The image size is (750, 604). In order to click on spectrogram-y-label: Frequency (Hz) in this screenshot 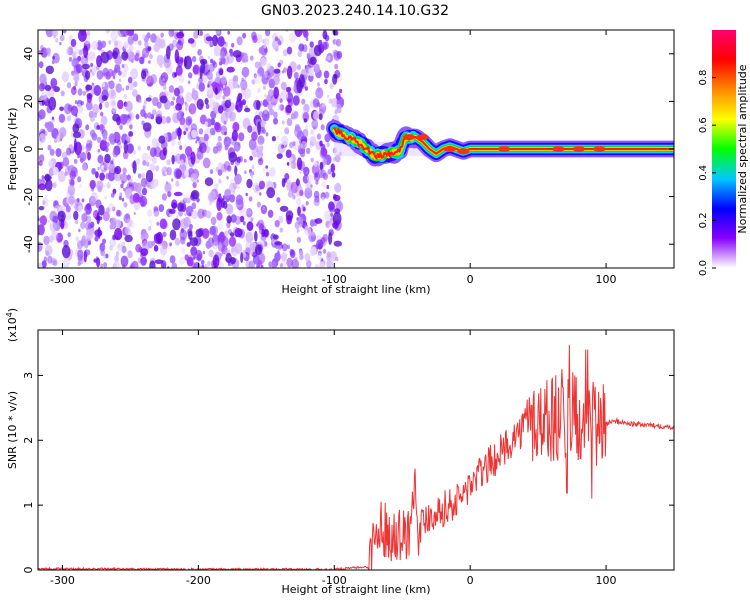, I will do `click(12, 149)`.